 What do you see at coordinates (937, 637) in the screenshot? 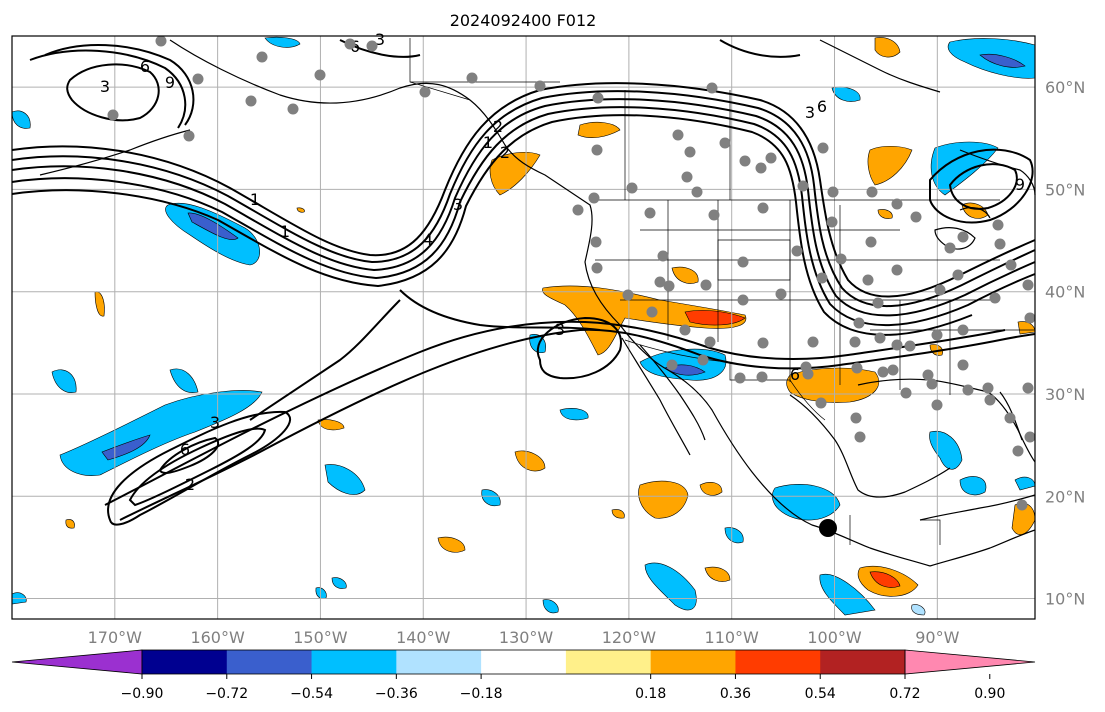
I see `lon-label: 90°W` at bounding box center [937, 637].